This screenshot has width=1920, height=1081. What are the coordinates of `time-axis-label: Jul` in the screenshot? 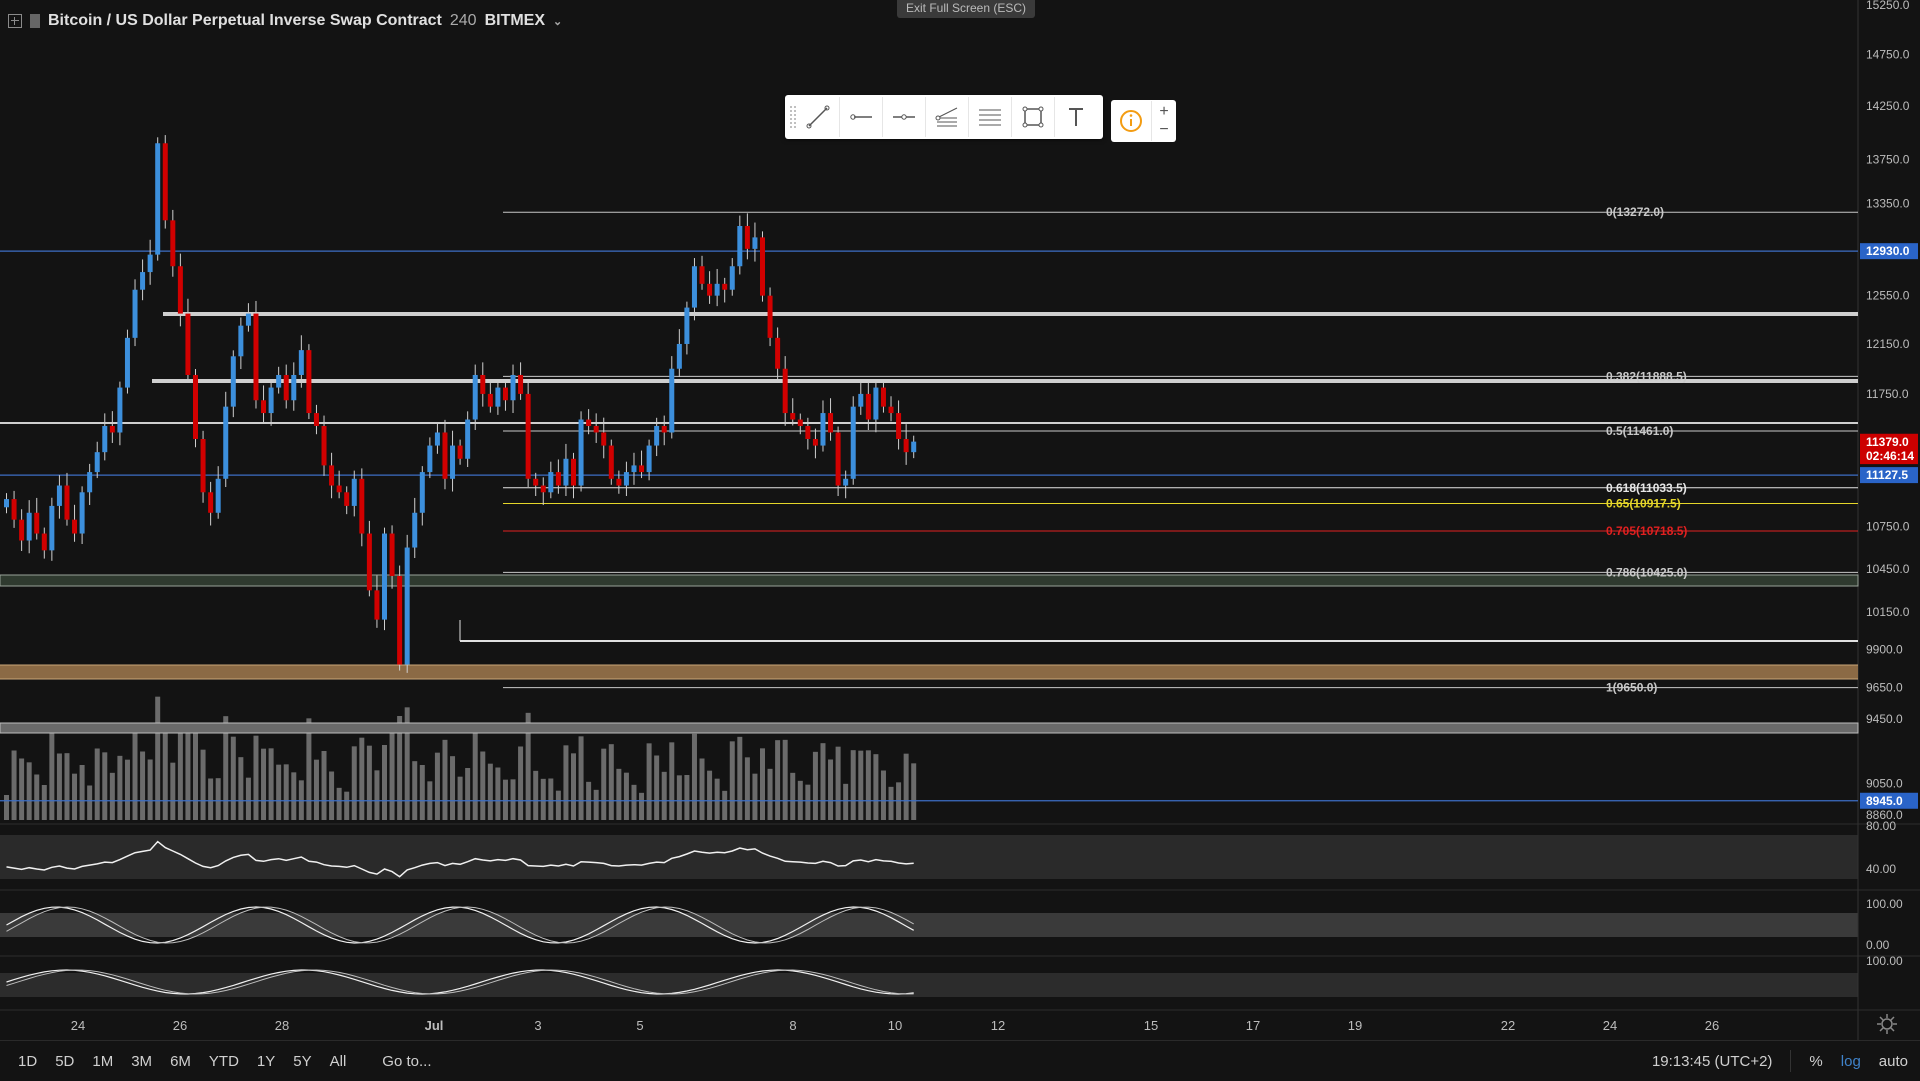 It's located at (434, 1025).